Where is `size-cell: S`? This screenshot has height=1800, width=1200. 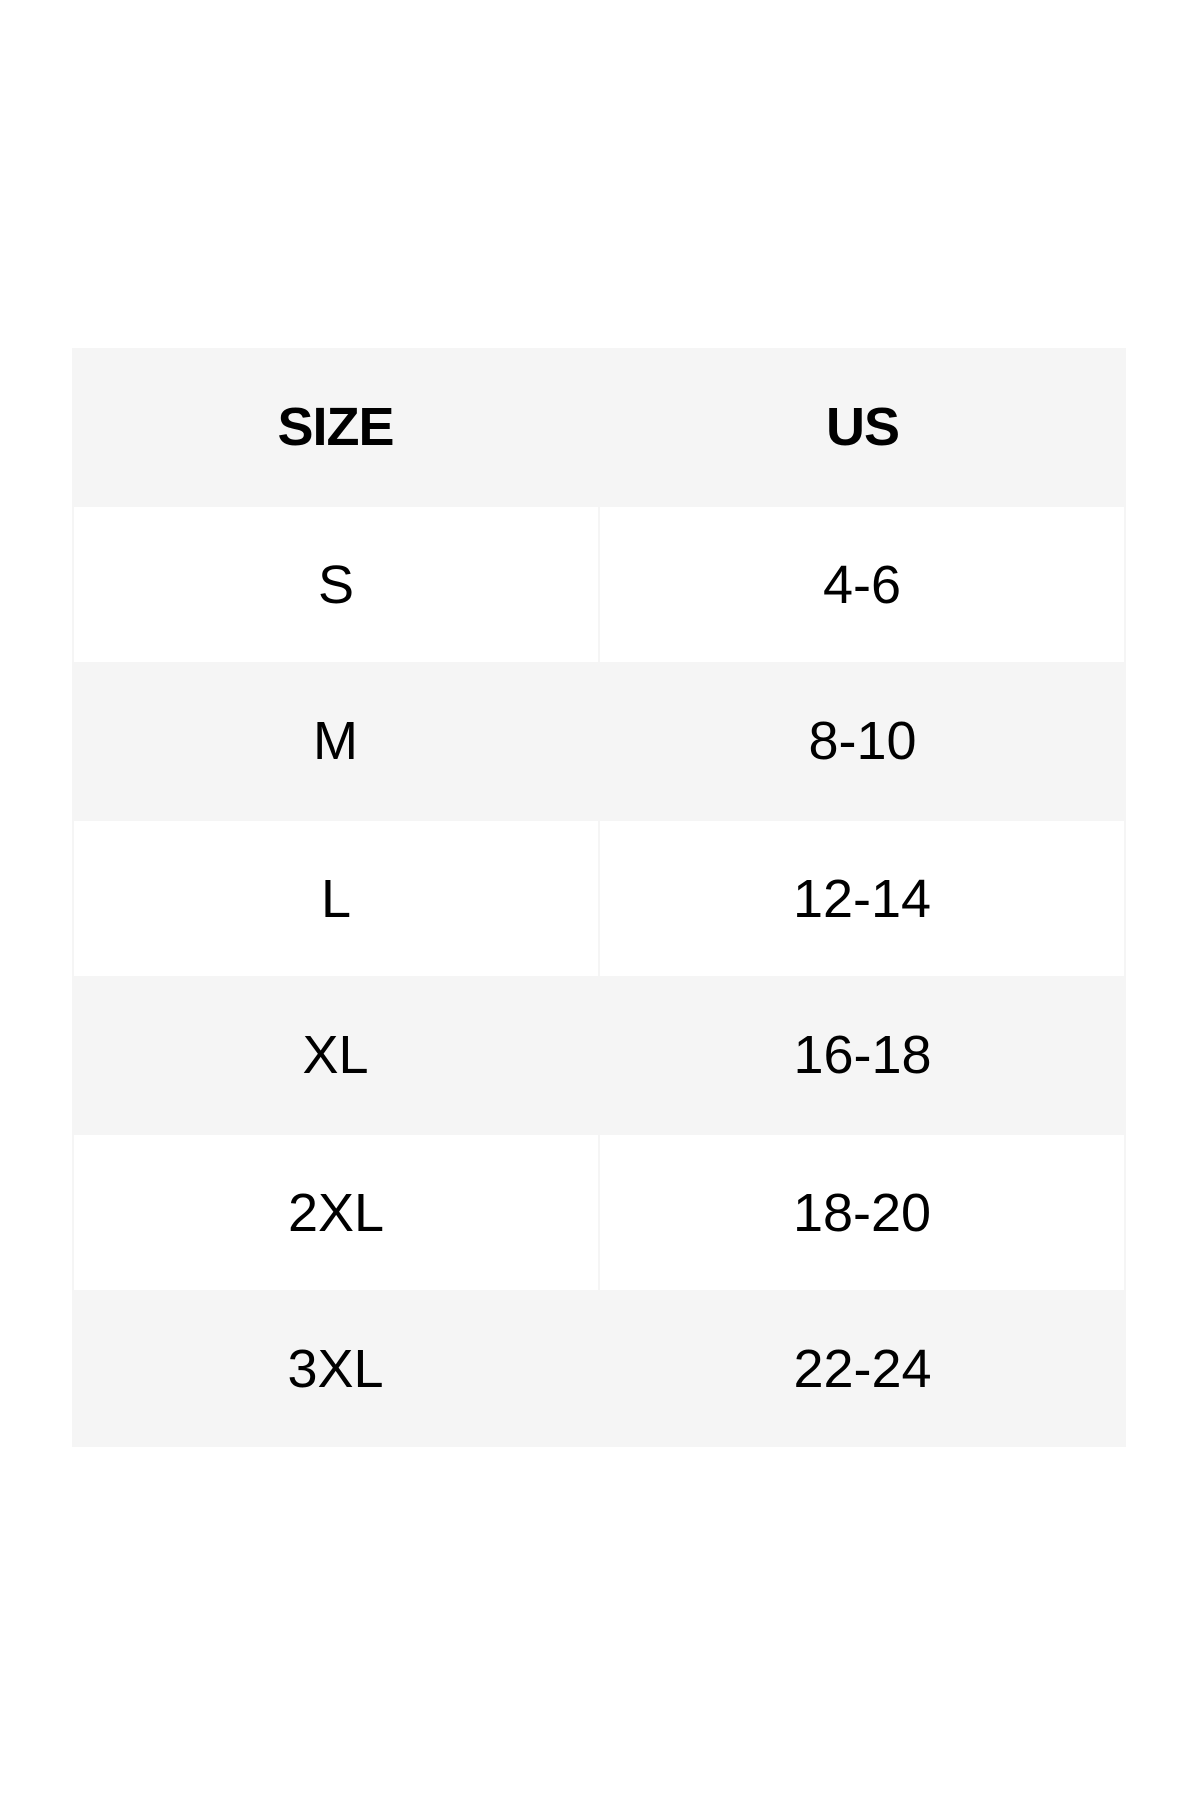
size-cell: S is located at coordinates (336, 584).